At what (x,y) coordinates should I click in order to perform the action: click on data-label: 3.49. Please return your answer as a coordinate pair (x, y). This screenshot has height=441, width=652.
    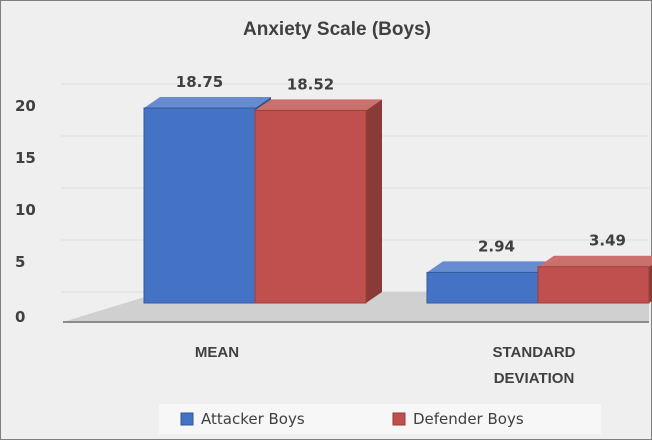
    Looking at the image, I should click on (607, 241).